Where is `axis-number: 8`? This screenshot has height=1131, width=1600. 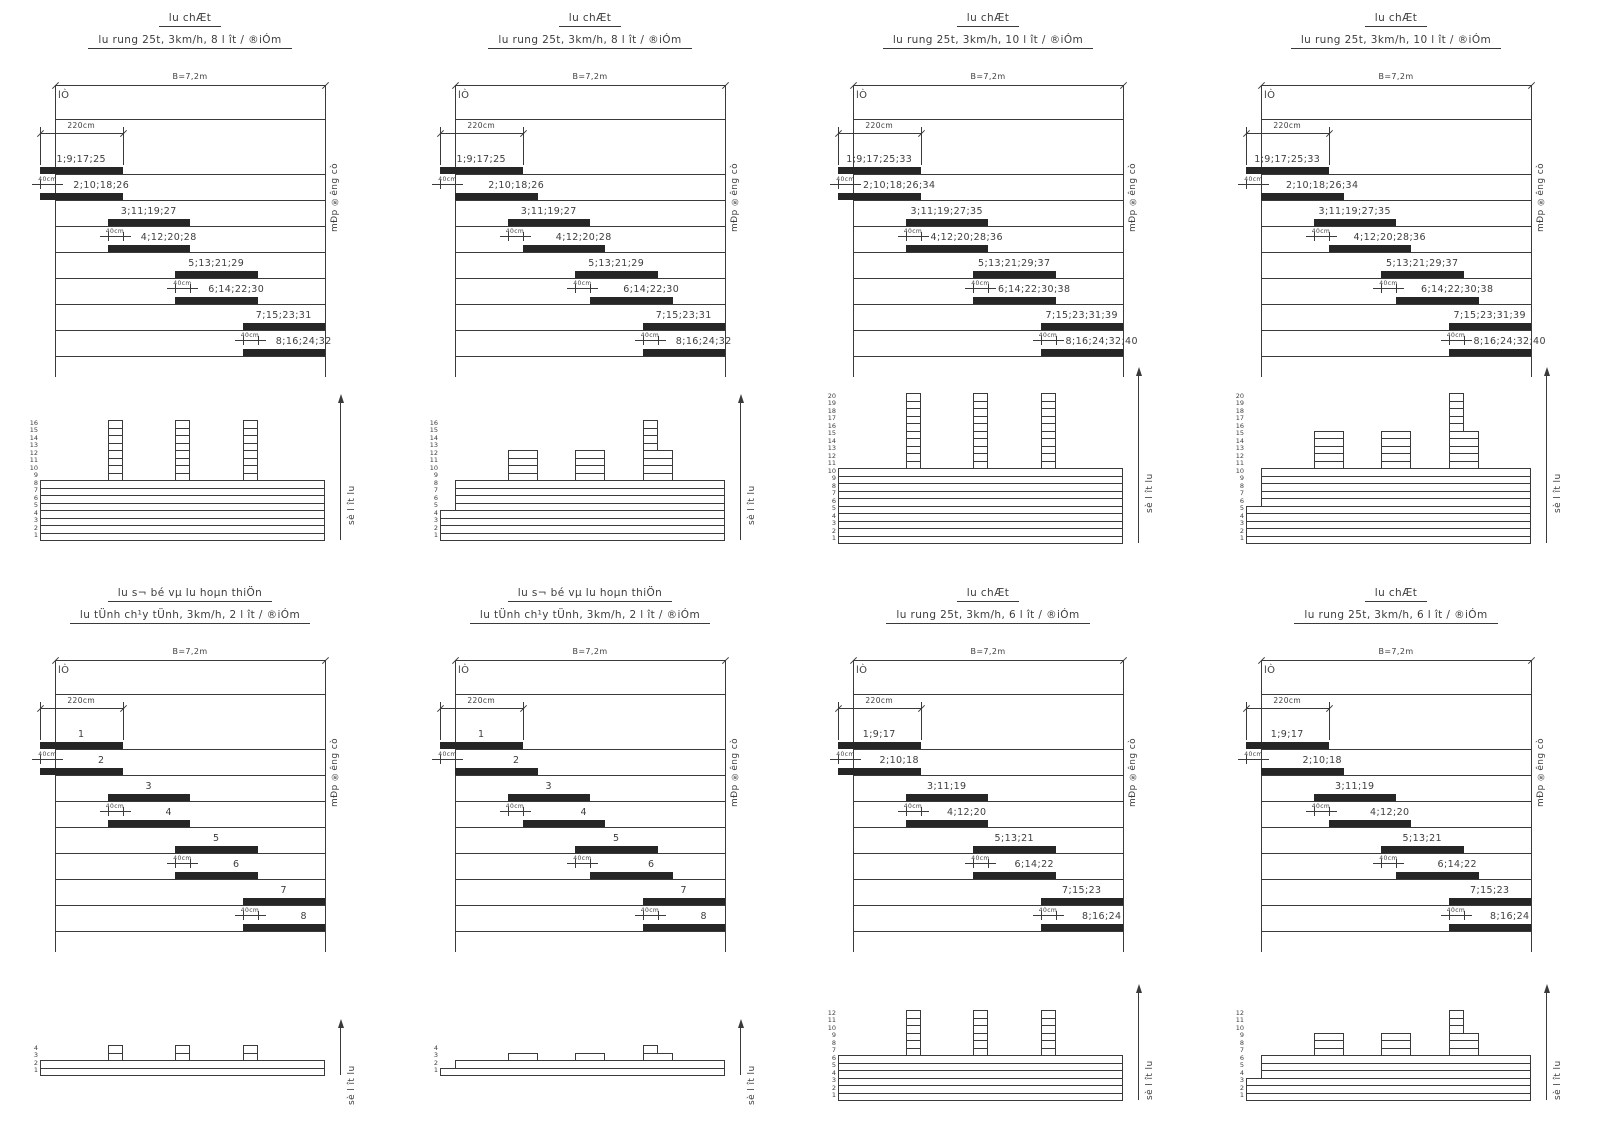
axis-number: 8 is located at coordinates (833, 485).